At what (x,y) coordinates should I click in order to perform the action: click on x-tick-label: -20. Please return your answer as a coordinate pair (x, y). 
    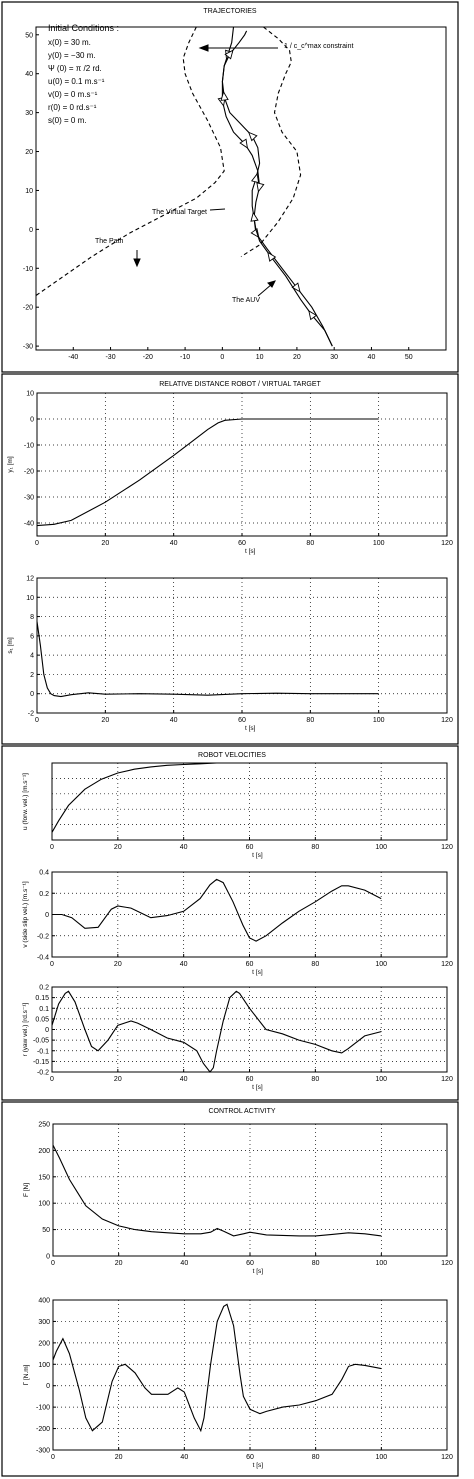
    Looking at the image, I should click on (148, 357).